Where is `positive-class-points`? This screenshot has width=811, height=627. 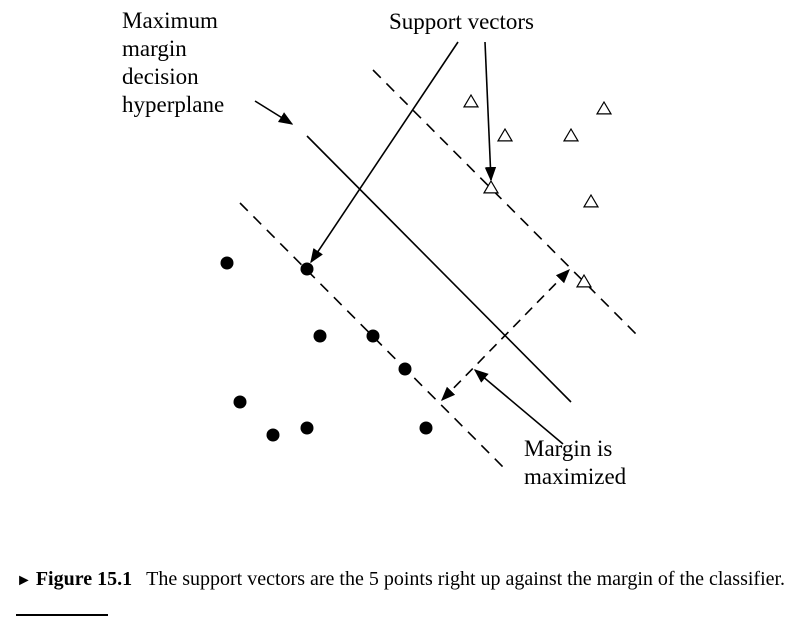
positive-class-points is located at coordinates (537, 190).